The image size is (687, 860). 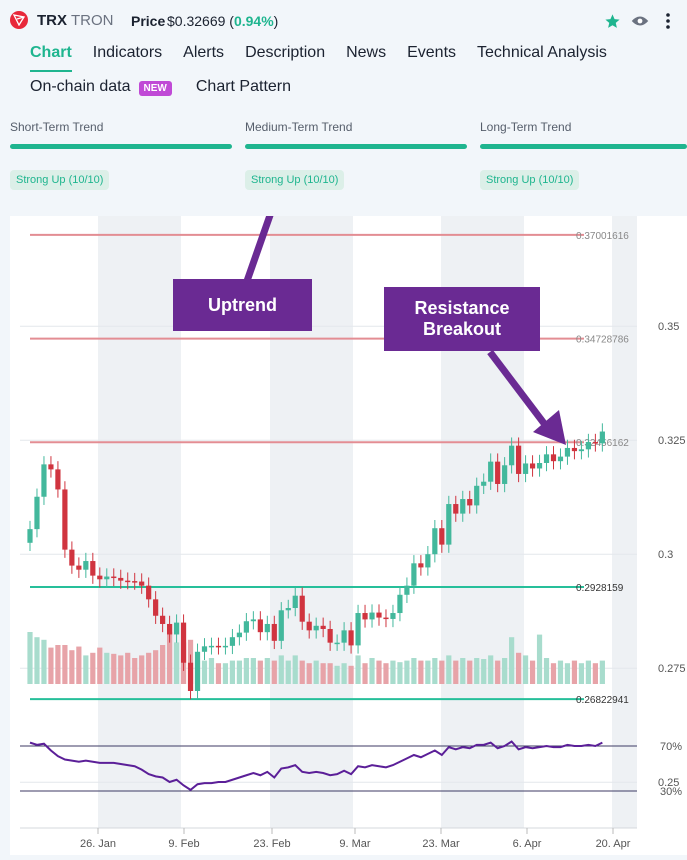 I want to click on breakout-arrowhead, so click(x=549, y=427).